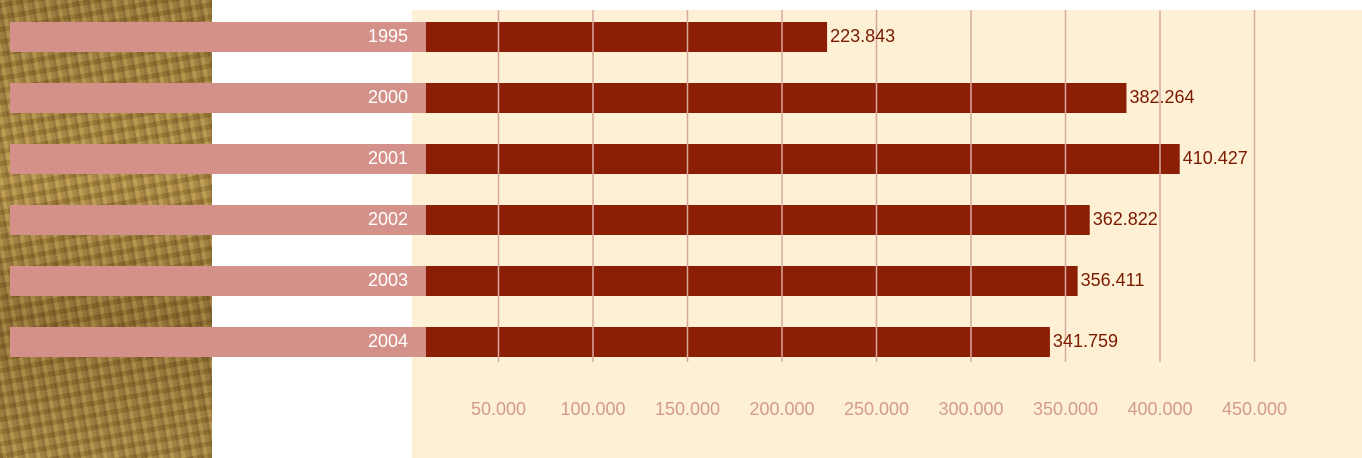  Describe the element at coordinates (1125, 219) in the screenshot. I see `value-label: 362.822` at that location.